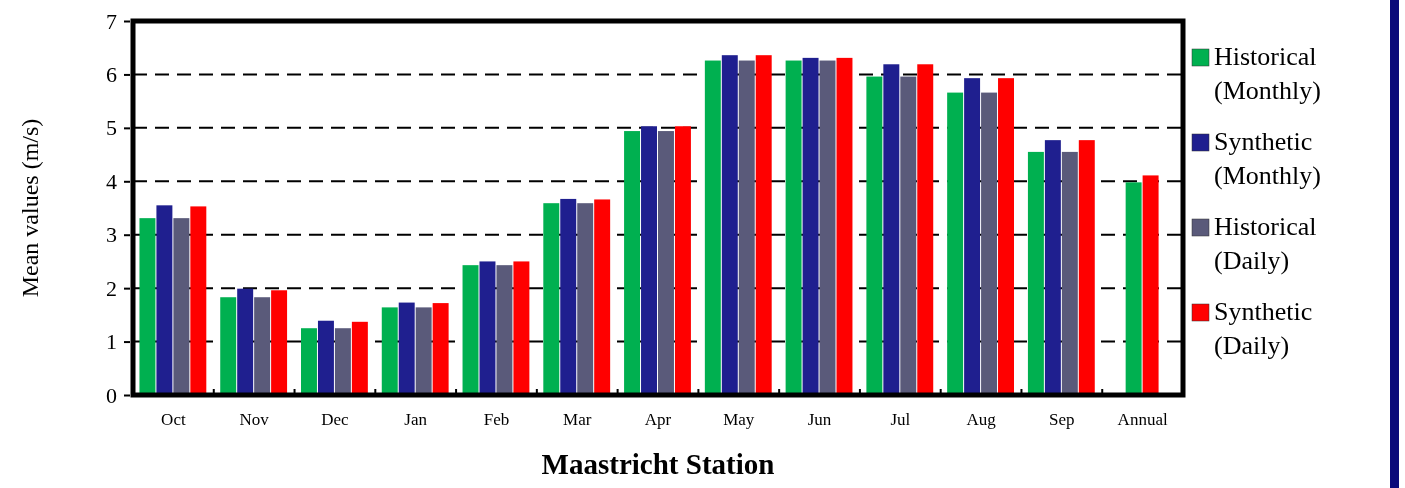  I want to click on x-tick-label: Annual, so click(1142, 419).